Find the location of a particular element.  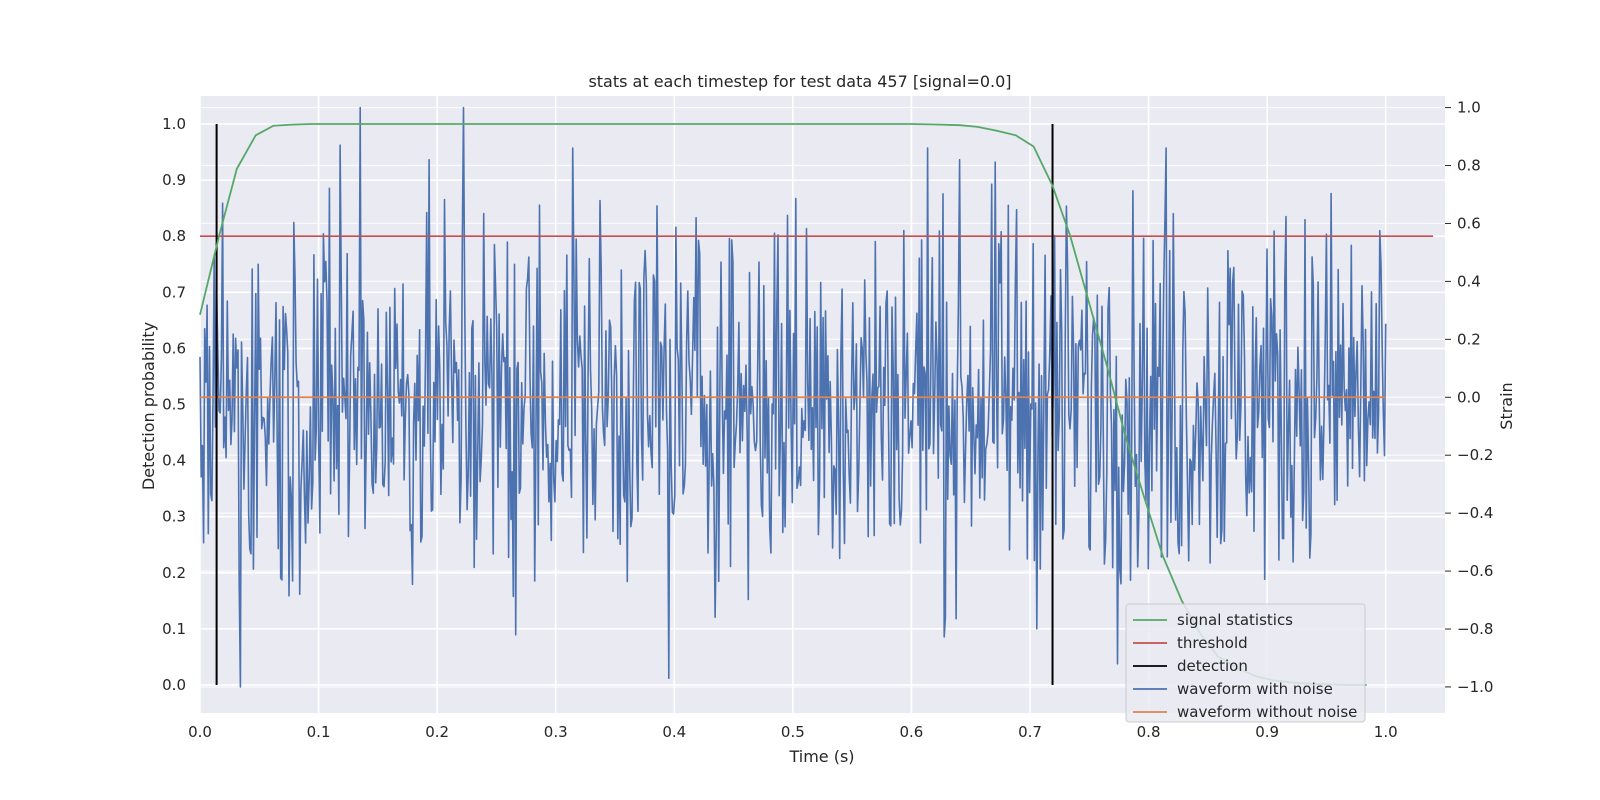

y-tick-label: 0.4 is located at coordinates (174, 461).